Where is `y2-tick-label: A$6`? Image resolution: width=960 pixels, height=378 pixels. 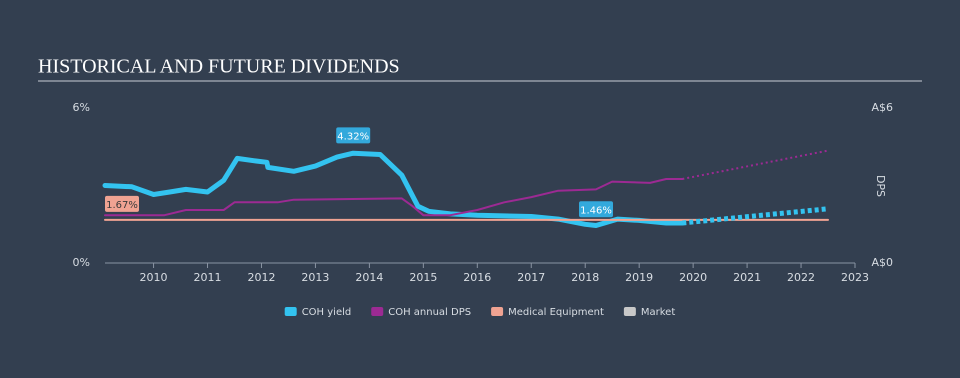
y2-tick-label: A$6 is located at coordinates (882, 107).